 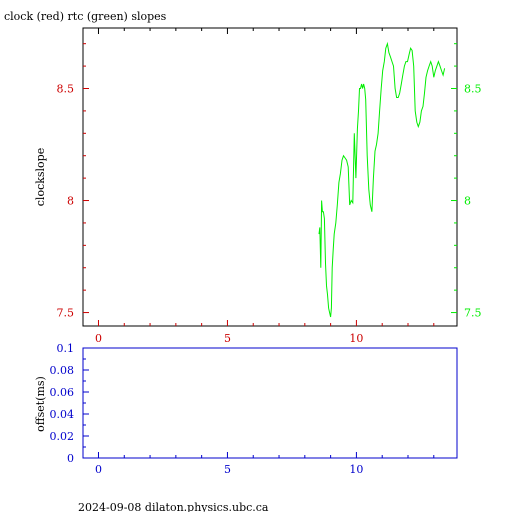 I want to click on series-line-rtc, so click(x=382, y=179).